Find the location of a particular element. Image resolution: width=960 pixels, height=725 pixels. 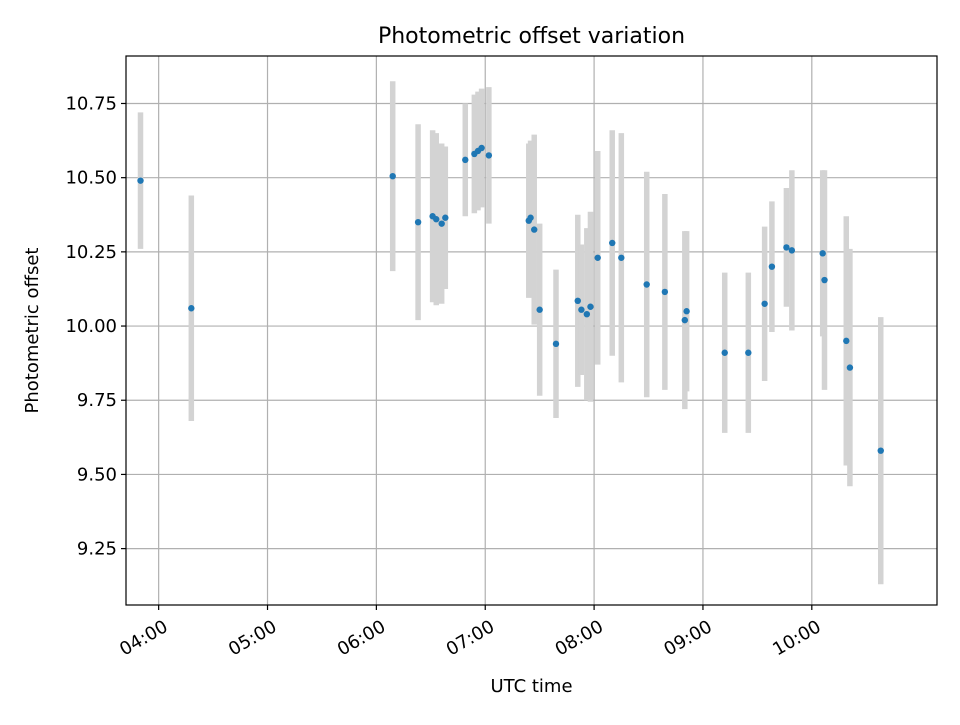

y-axis-ticks: 9.25 9.50 9.75 10.00 10.25 10.50 10.75 is located at coordinates (95, 326).